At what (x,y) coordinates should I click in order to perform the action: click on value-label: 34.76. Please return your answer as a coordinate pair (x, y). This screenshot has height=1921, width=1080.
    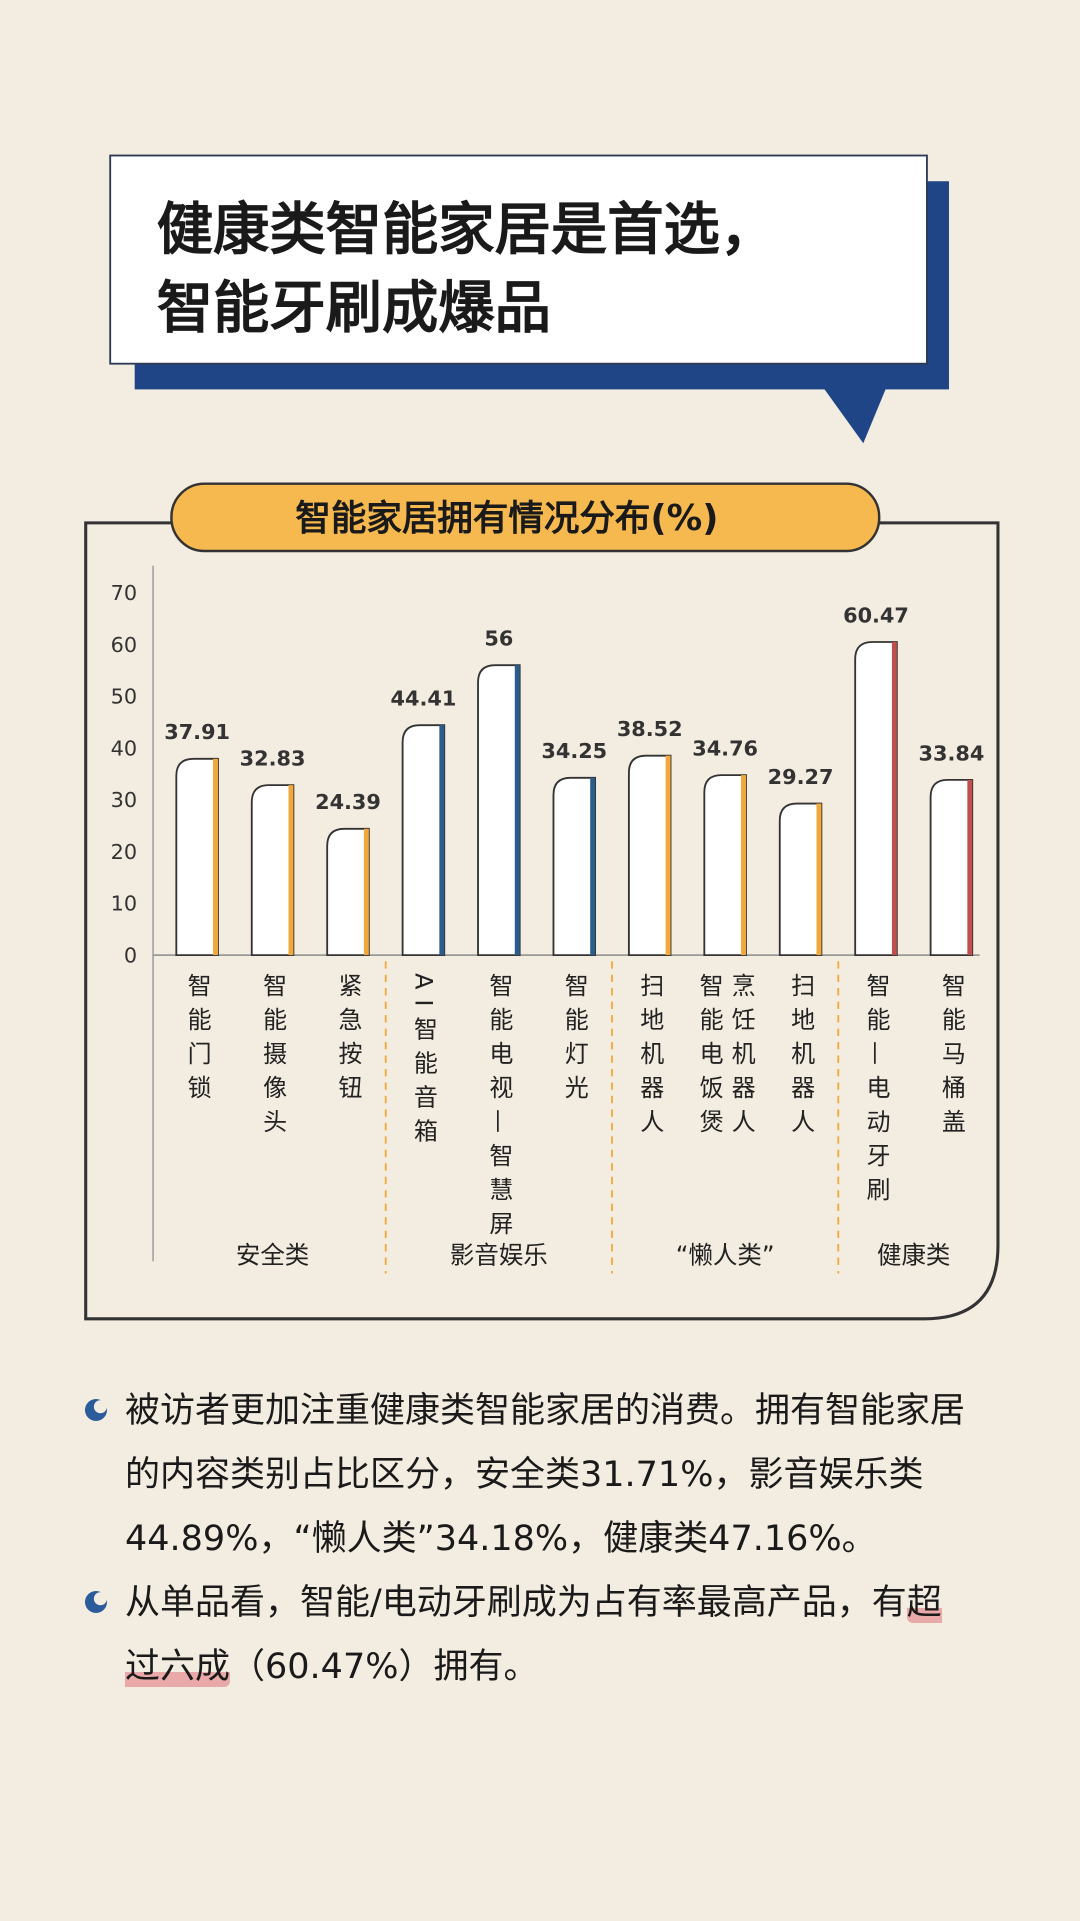
    Looking at the image, I should click on (725, 749).